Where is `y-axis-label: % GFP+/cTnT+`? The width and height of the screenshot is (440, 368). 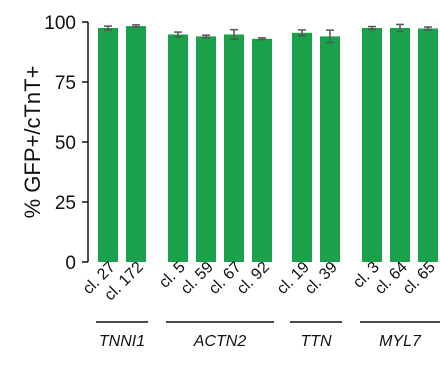
y-axis-label: % GFP+/cTnT+ is located at coordinates (32, 142).